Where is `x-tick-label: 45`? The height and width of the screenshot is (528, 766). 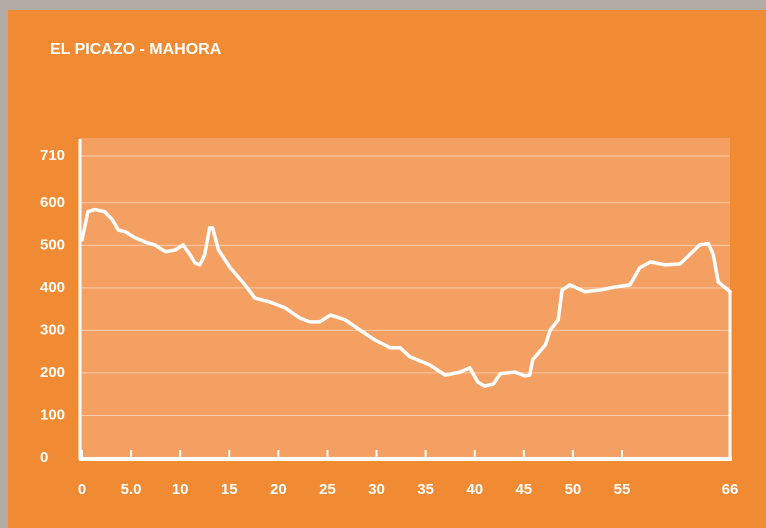
x-tick-label: 45 is located at coordinates (523, 489).